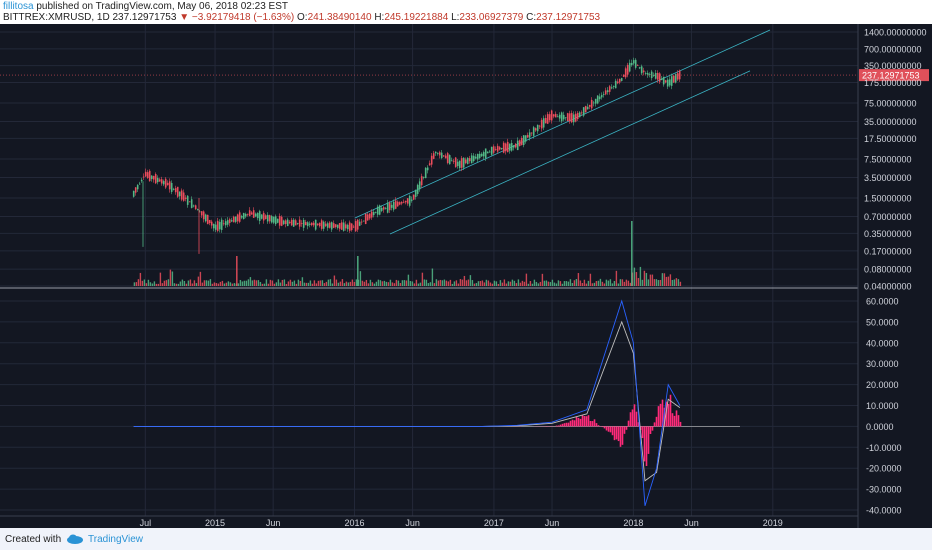 The image size is (932, 550). Describe the element at coordinates (146, 523) in the screenshot. I see `time-tick-label: Jul` at that location.